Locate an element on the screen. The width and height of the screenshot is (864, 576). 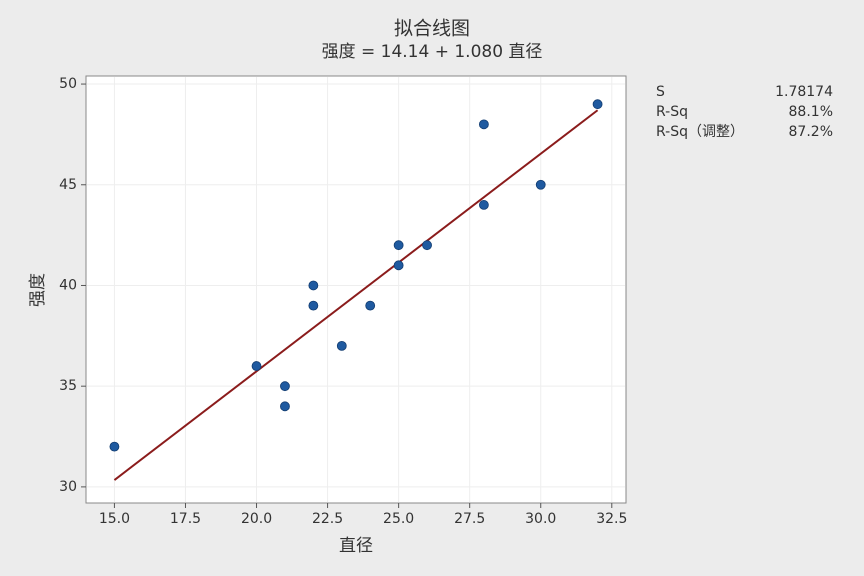
stat-label: R-Sq（调整） is located at coordinates (700, 132).